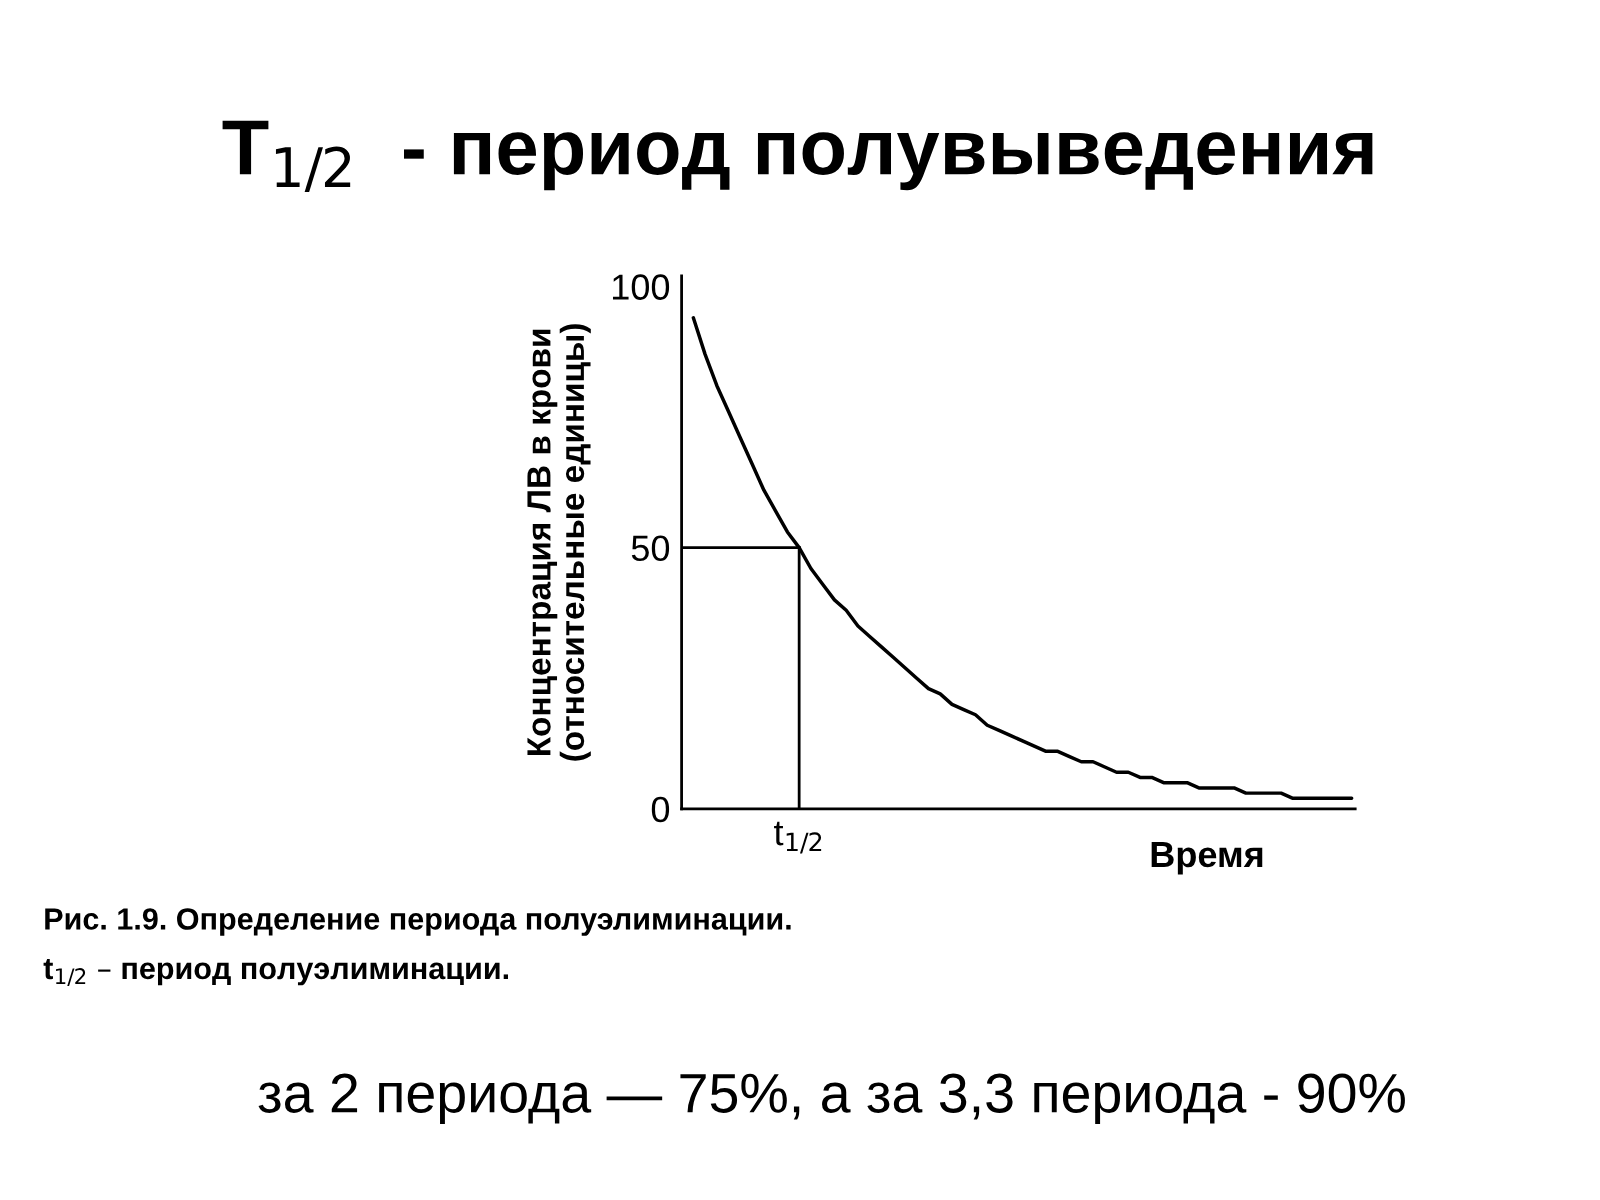  Describe the element at coordinates (641, 287) in the screenshot. I see `y-tick-label: 100` at that location.